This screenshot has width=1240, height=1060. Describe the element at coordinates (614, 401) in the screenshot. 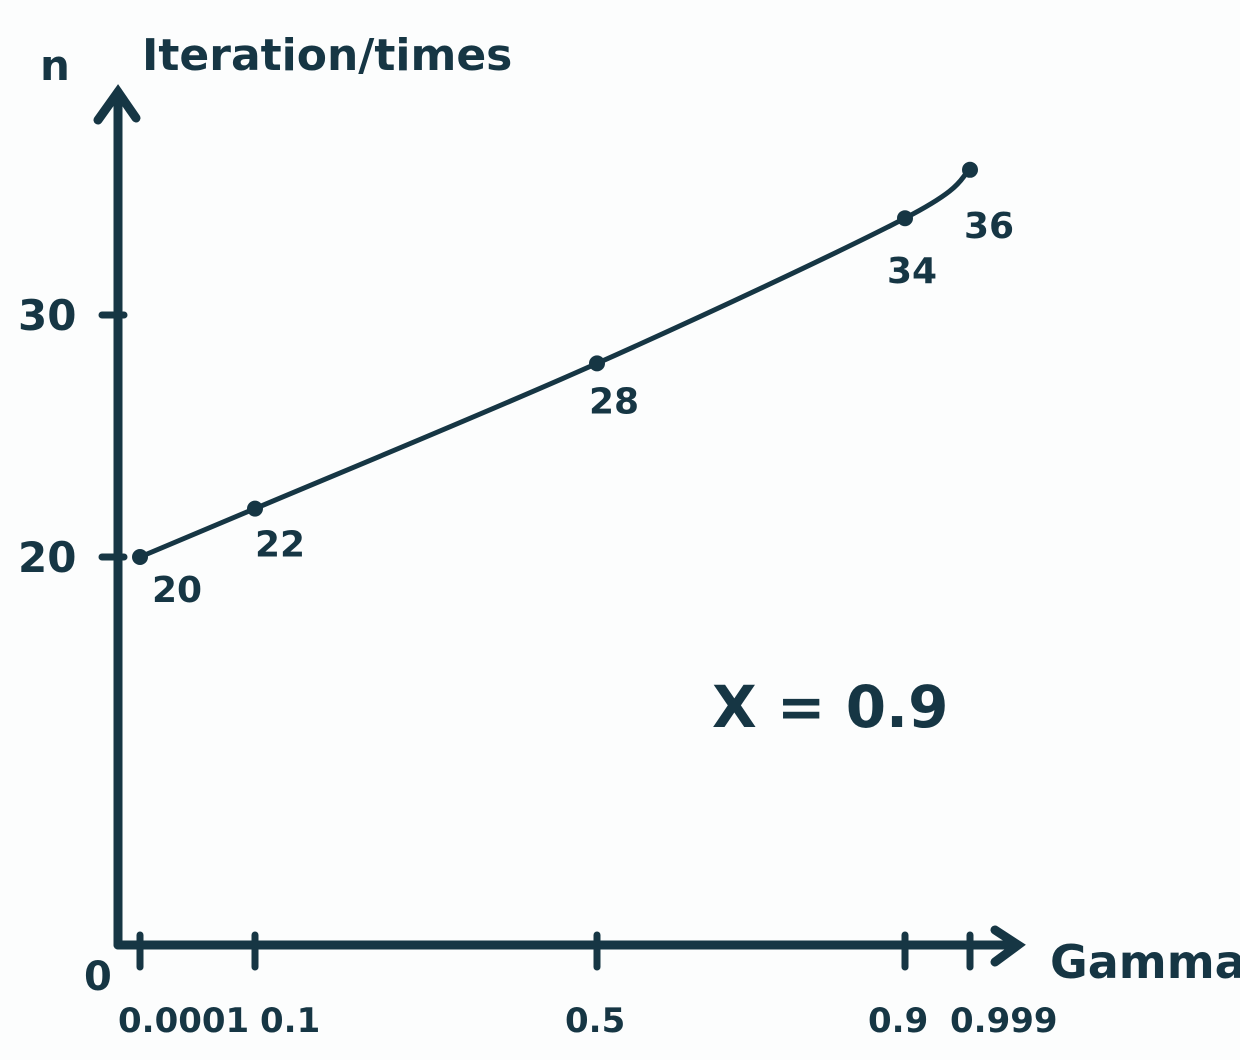

I see `data-label: 28` at that location.